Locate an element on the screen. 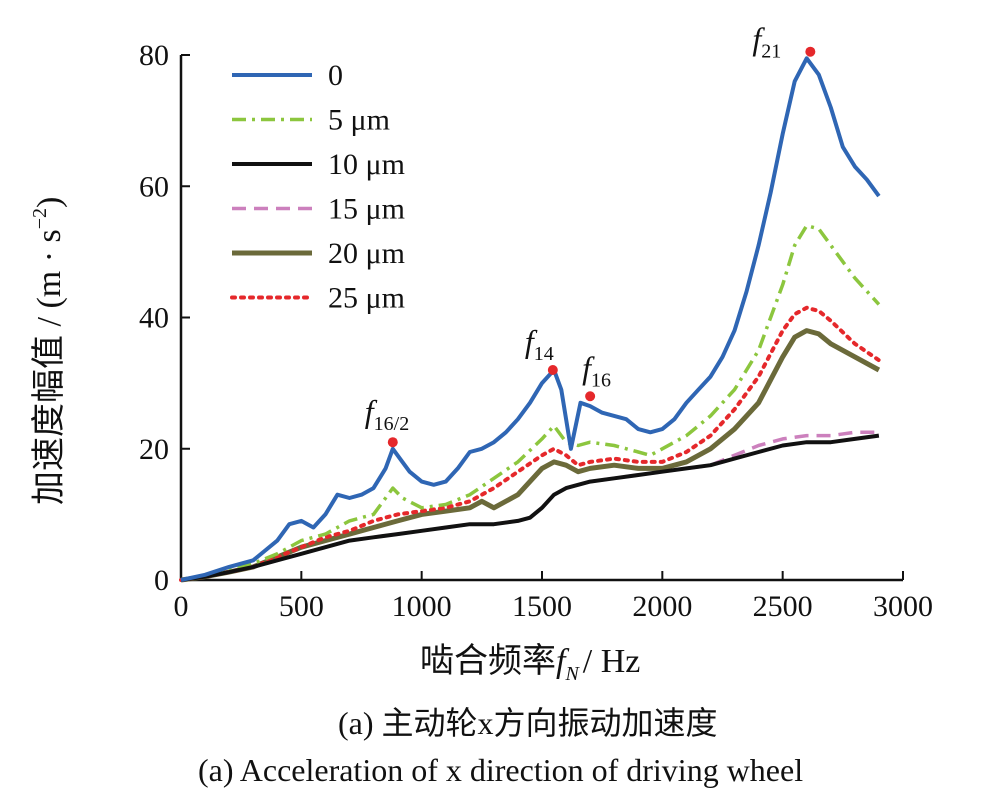  peak-label: f16 is located at coordinates (596, 370).